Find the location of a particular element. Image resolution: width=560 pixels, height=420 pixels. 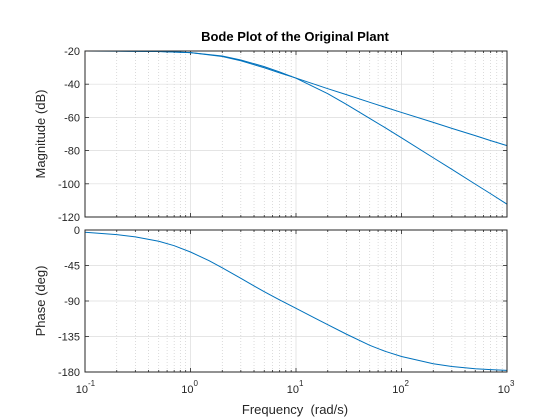

chart-title: Bode Plot of the Original Plant is located at coordinates (295, 36).